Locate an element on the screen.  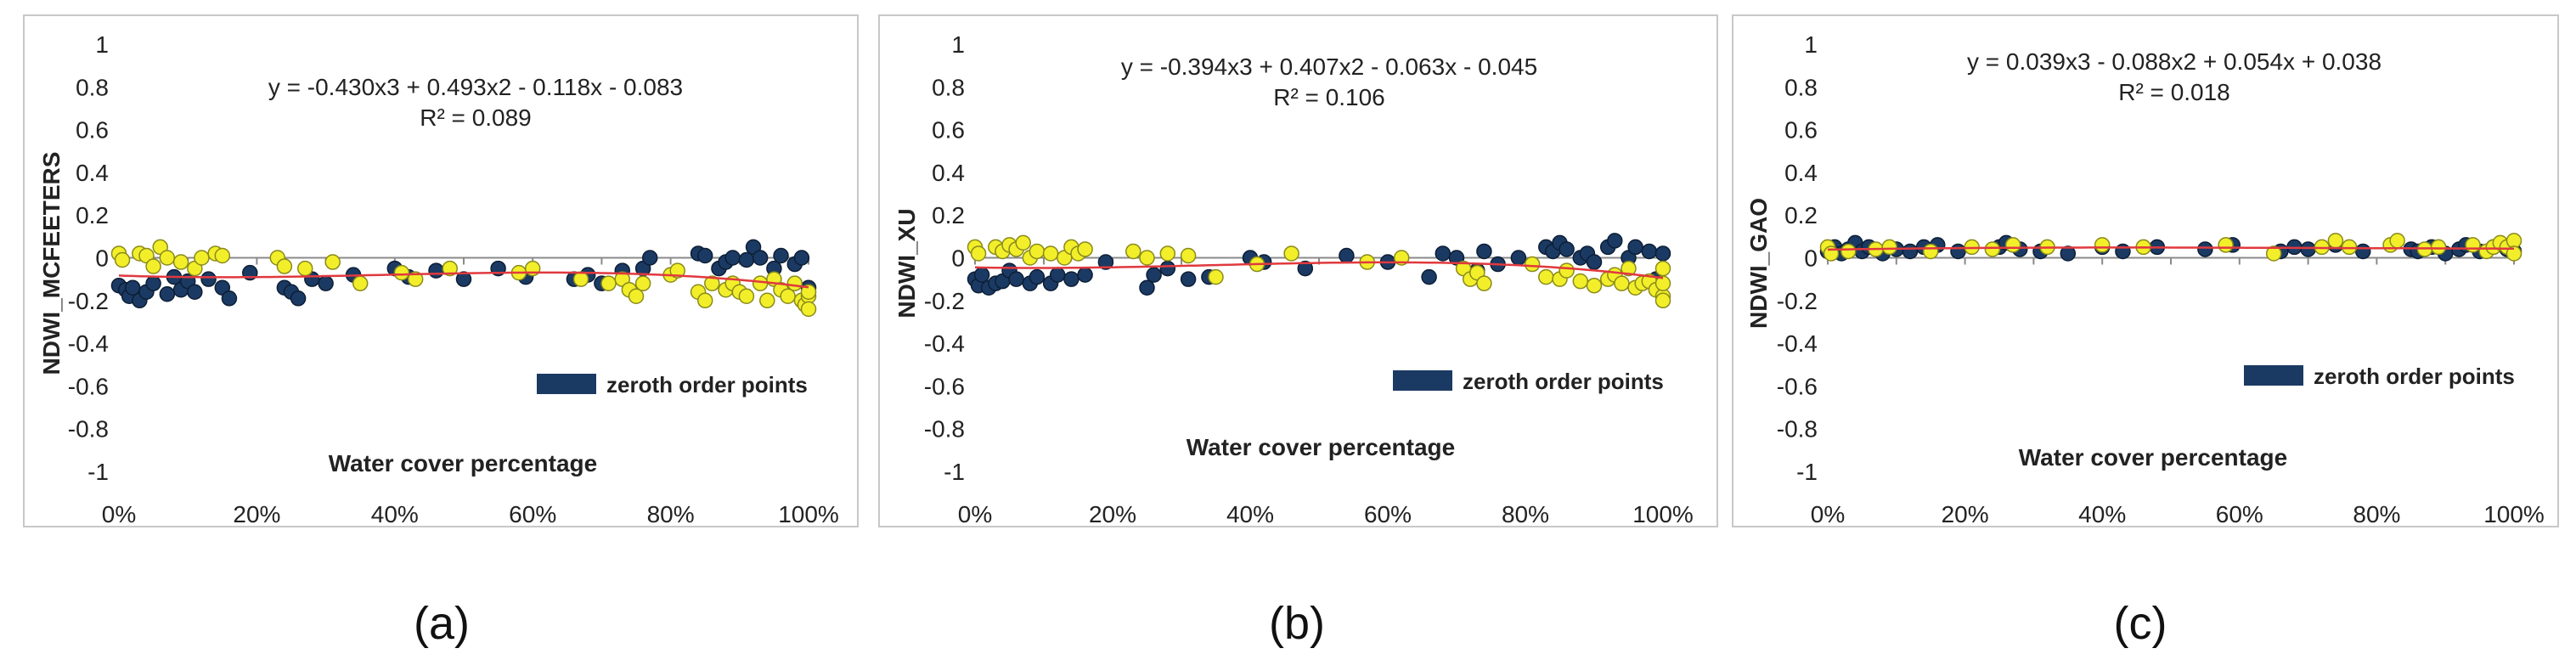
y-tick-label-b-0: 1 is located at coordinates (958, 44).